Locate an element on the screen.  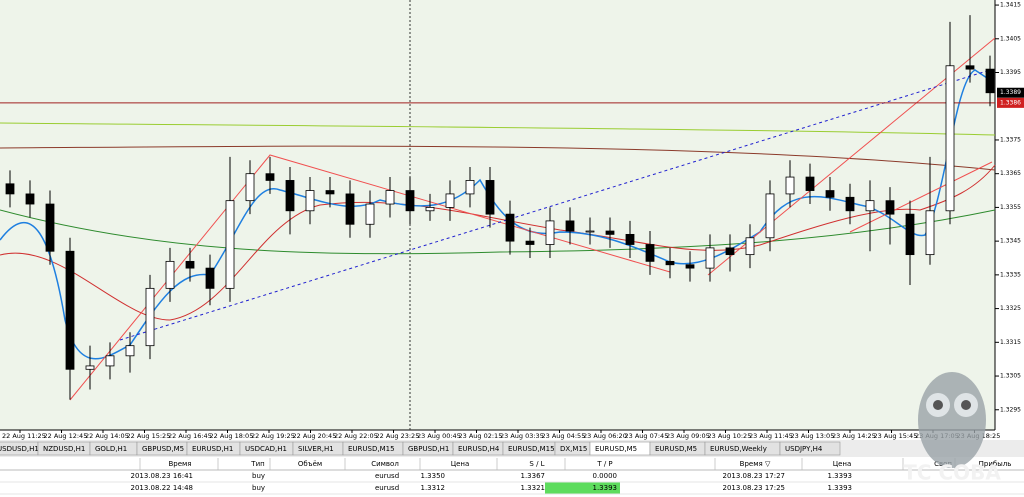
cell: 0.0000 is located at coordinates (605, 476).